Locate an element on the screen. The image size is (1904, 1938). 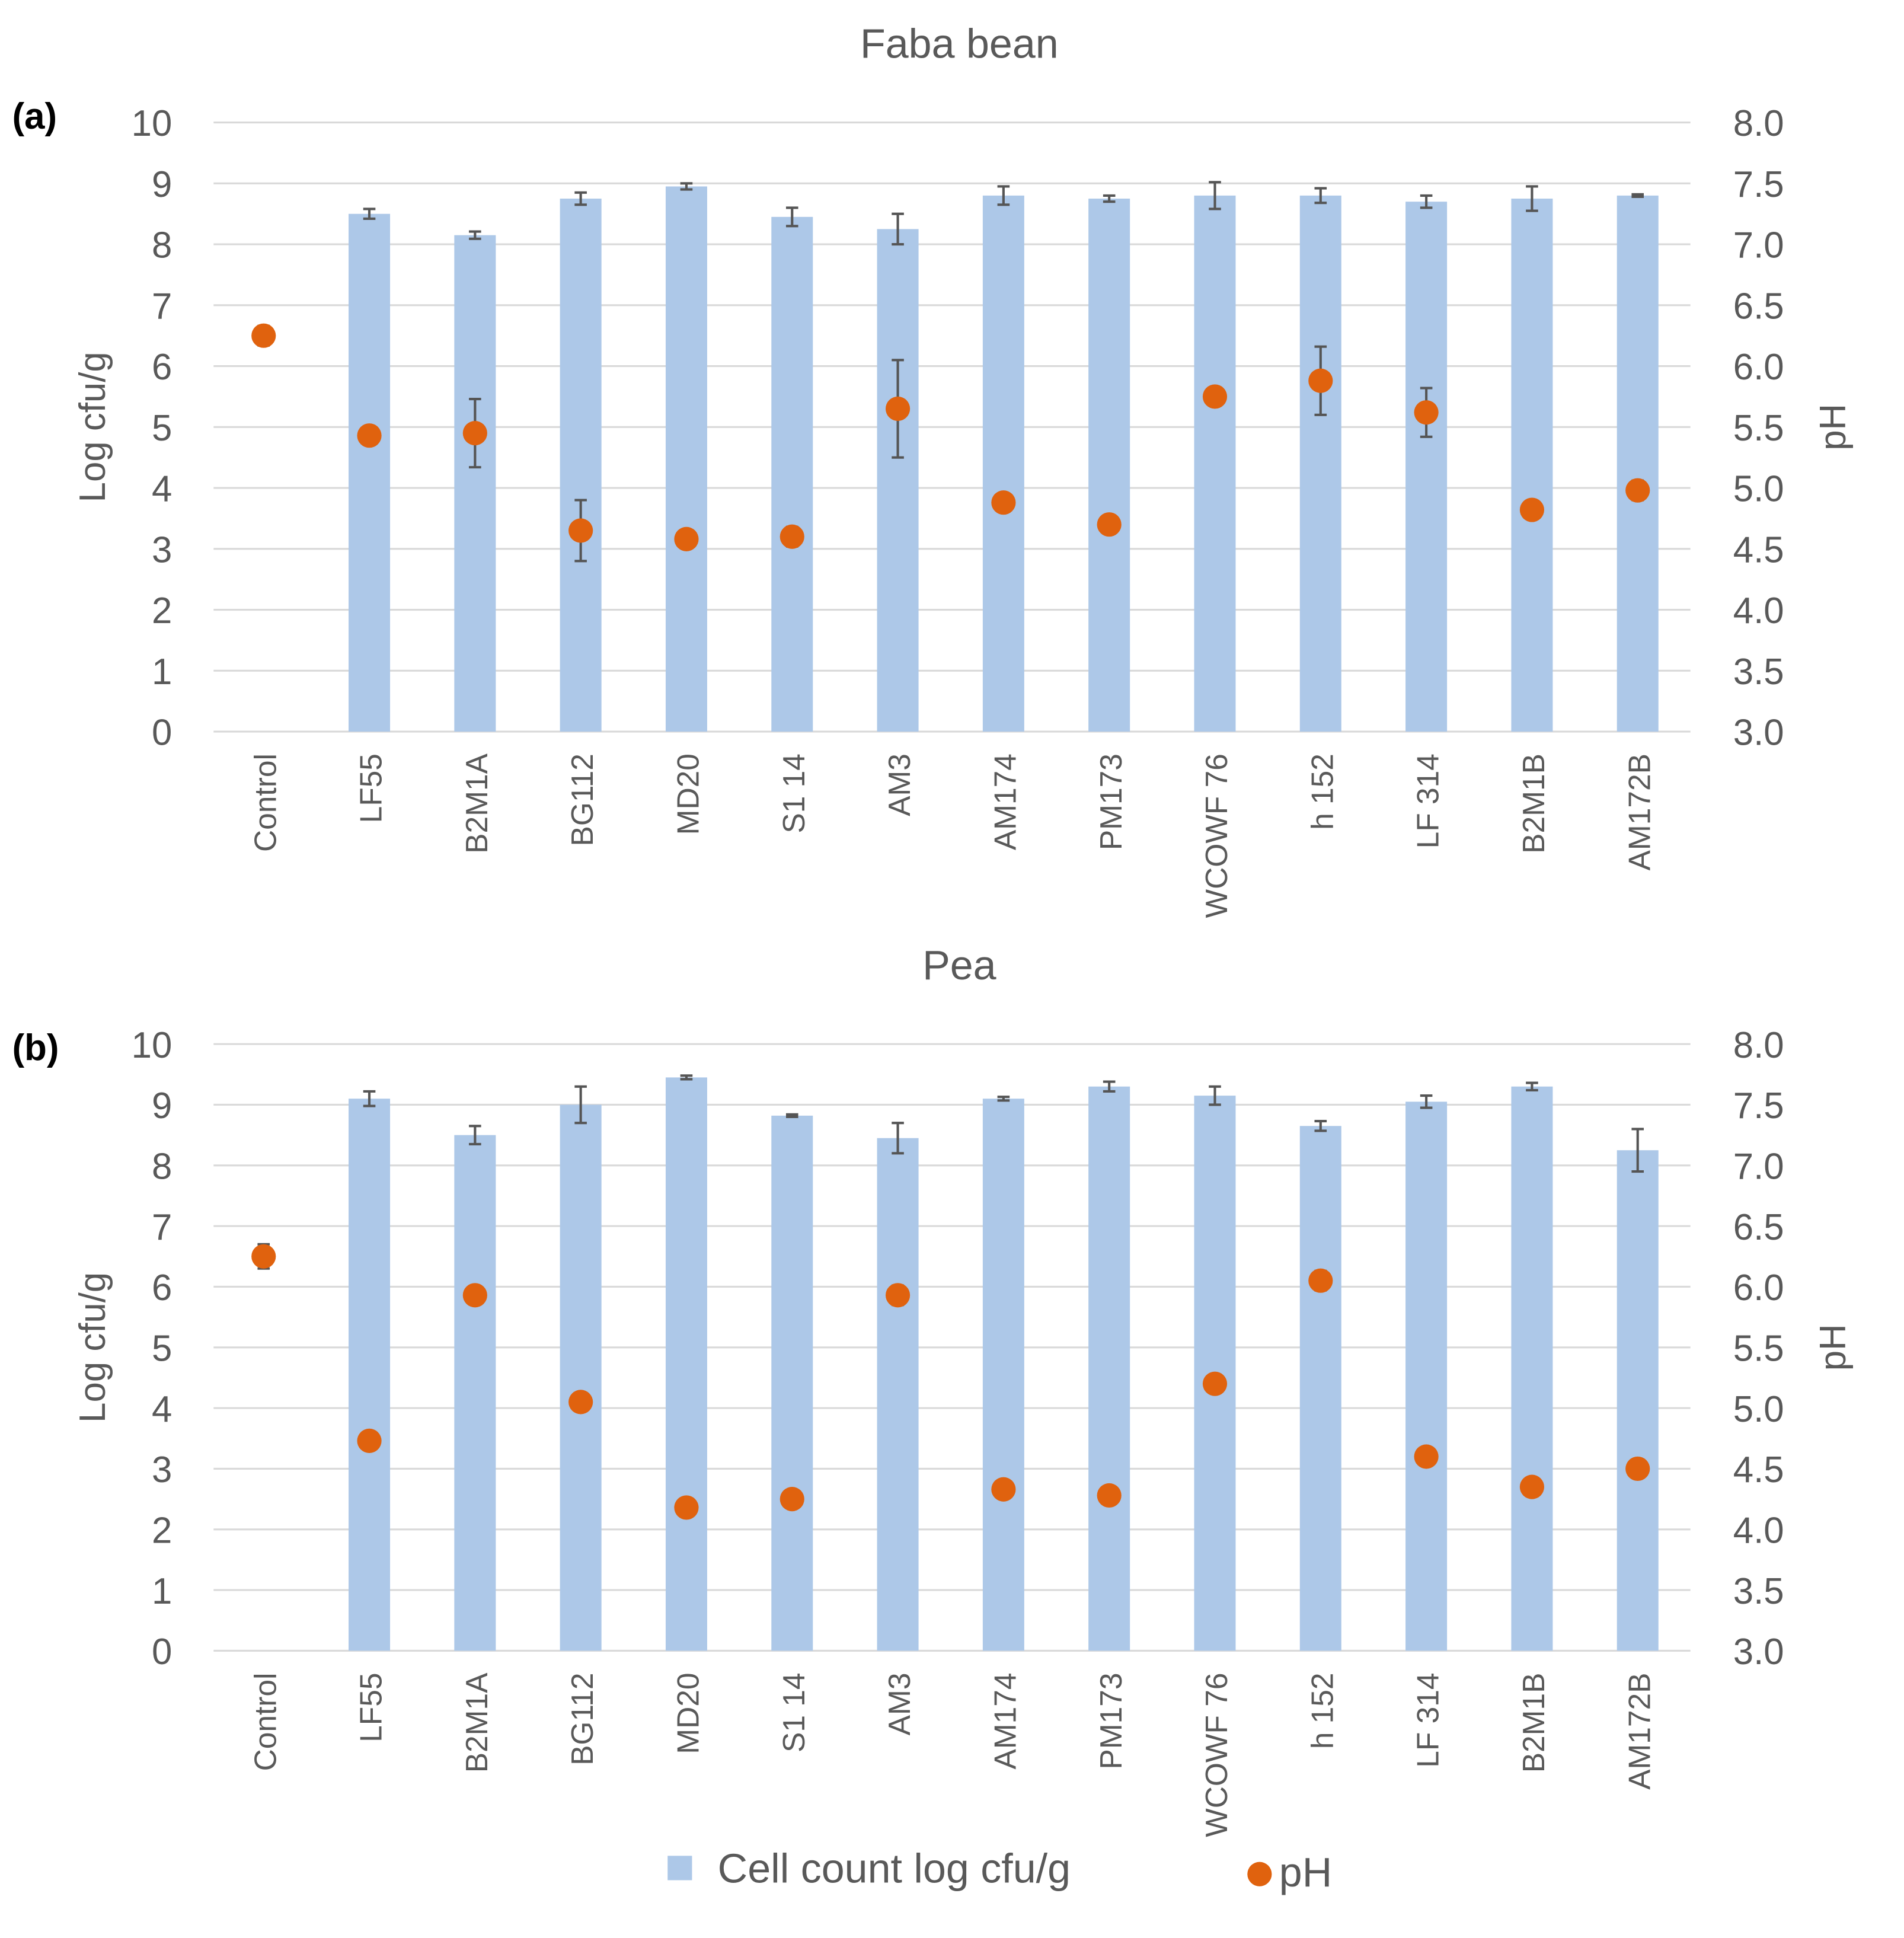
legend-dot-label: pH is located at coordinates (1305, 1872).